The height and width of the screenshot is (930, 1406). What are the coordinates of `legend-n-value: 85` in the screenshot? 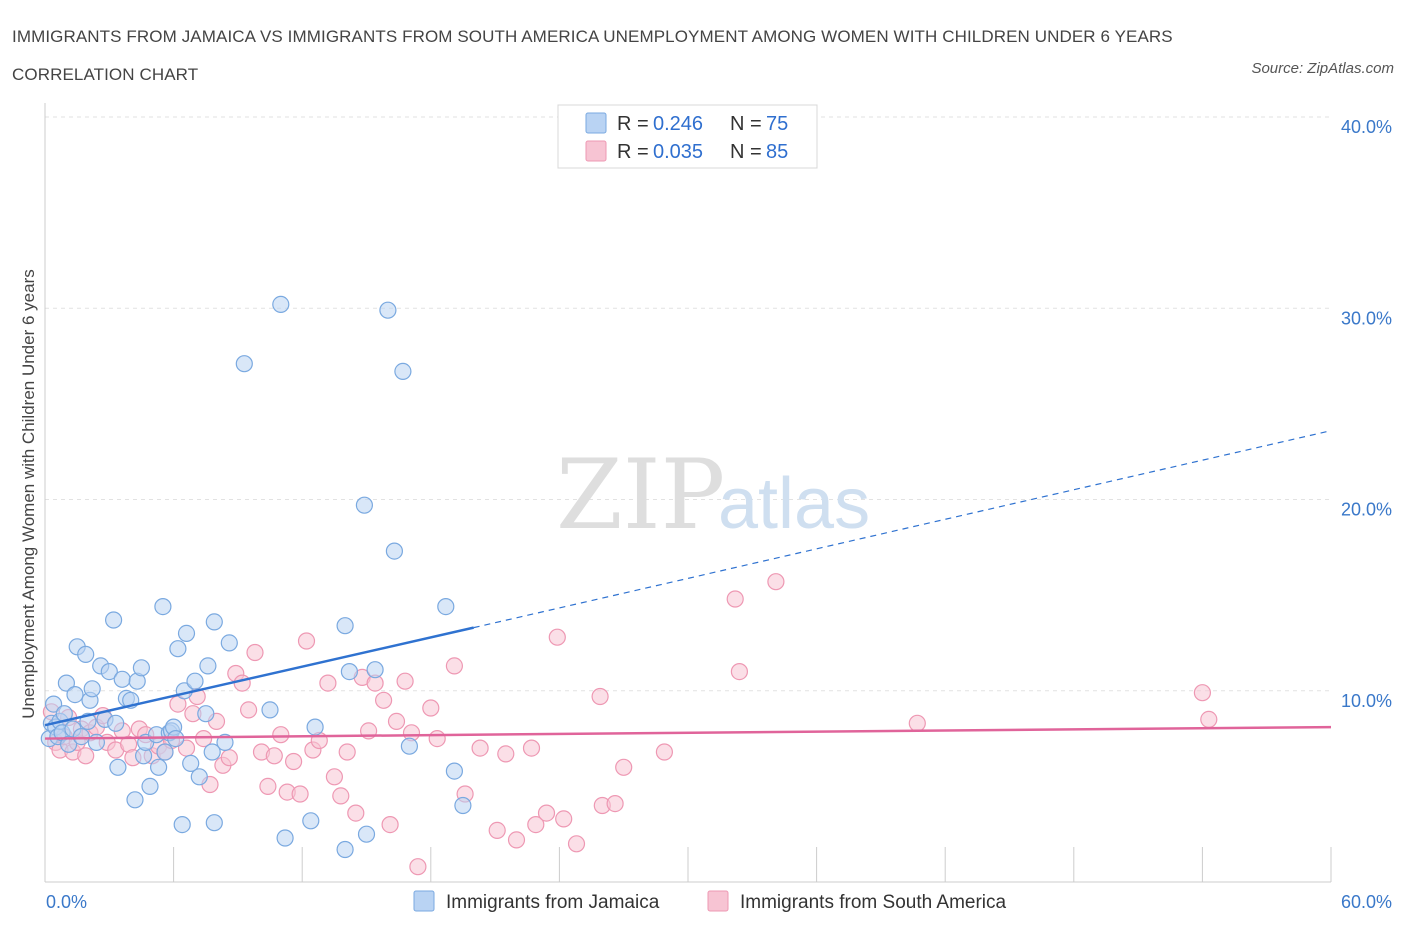 It's located at (777, 152).